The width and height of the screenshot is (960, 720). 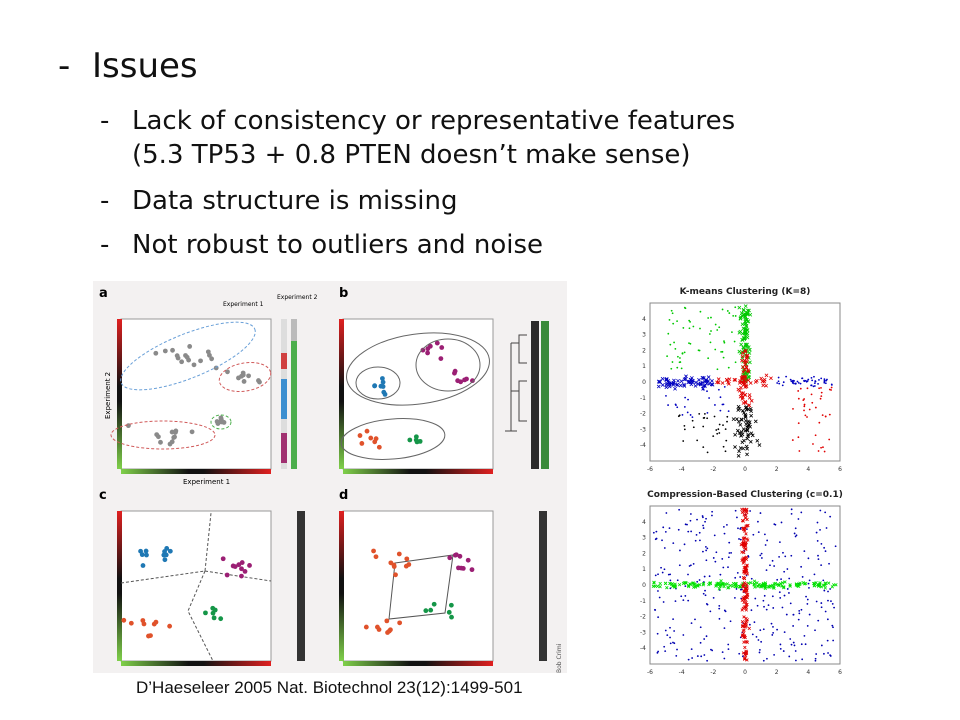 What do you see at coordinates (840, 672) in the screenshot?
I see `x-tick-label: 6` at bounding box center [840, 672].